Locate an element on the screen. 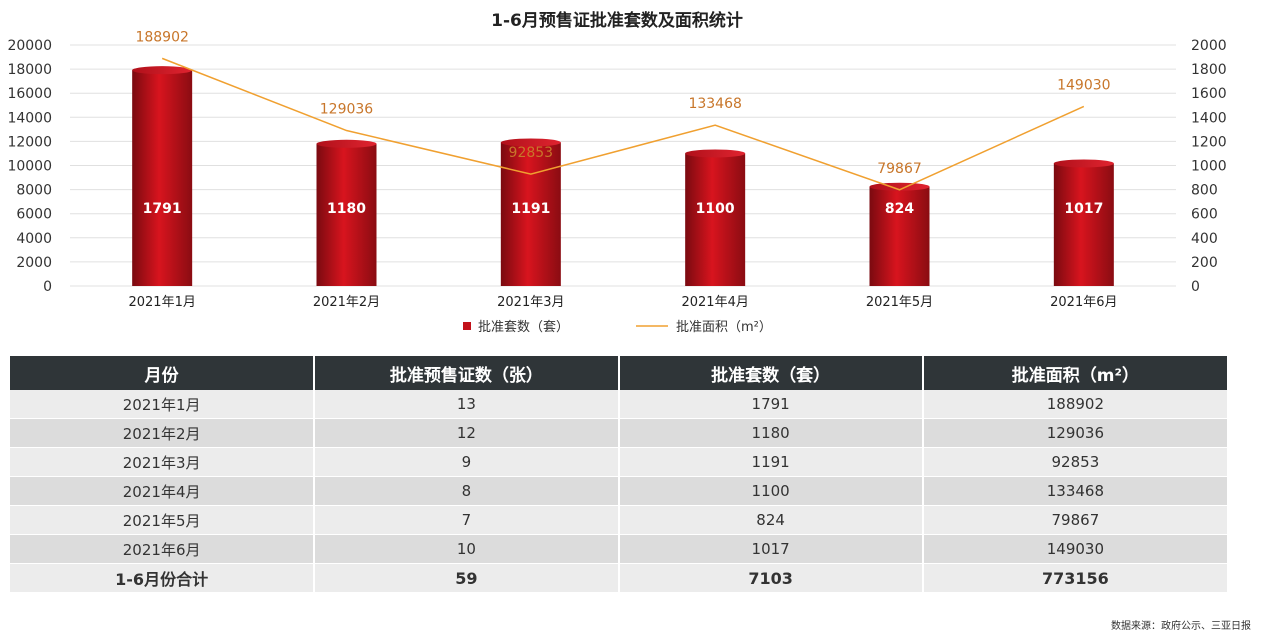 Image resolution: width=1267 pixels, height=640 pixels. cell-month: 2021年1月 is located at coordinates (162, 404).